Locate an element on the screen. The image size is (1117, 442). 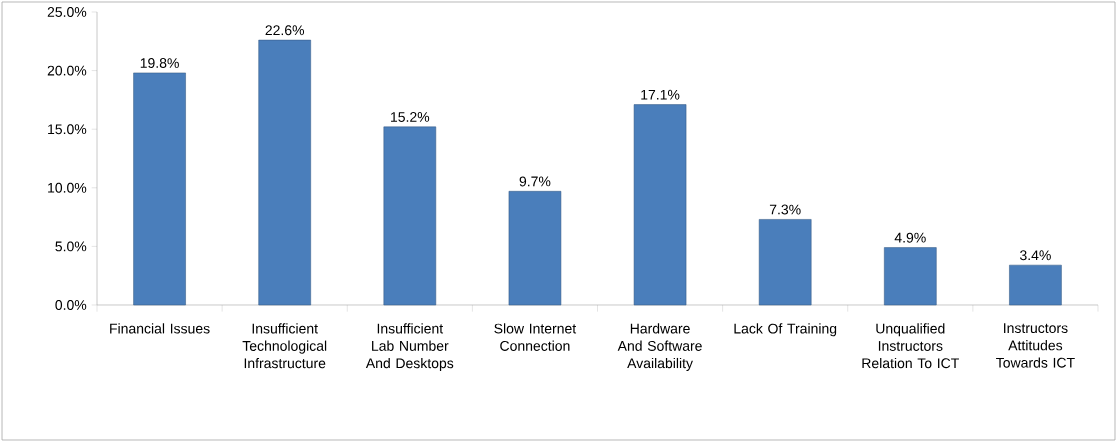
y-tick-label: 10.0% is located at coordinates (67, 187).